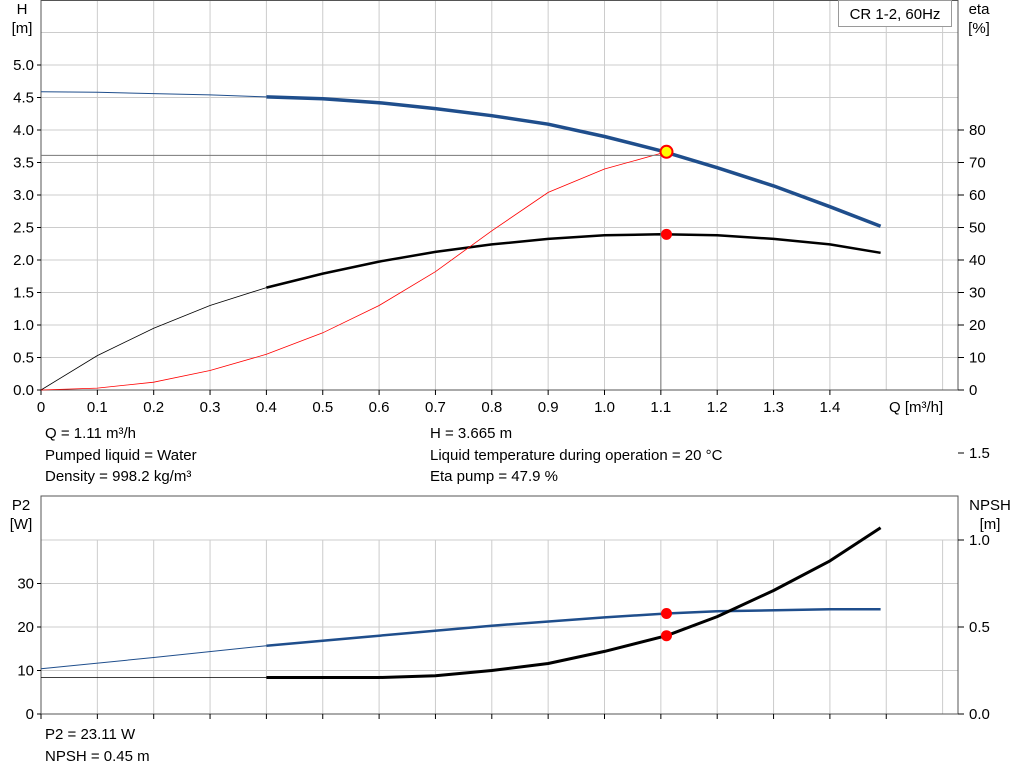 This screenshot has height=781, width=1024. What do you see at coordinates (979, 28) in the screenshot?
I see `top-y-right-unit: [%]` at bounding box center [979, 28].